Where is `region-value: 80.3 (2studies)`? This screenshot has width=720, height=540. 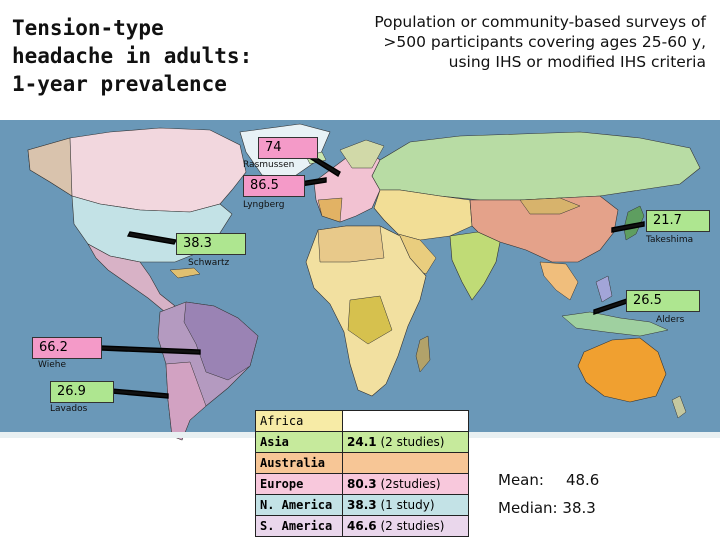
region-value: 80.3 (2studies) is located at coordinates (405, 484).